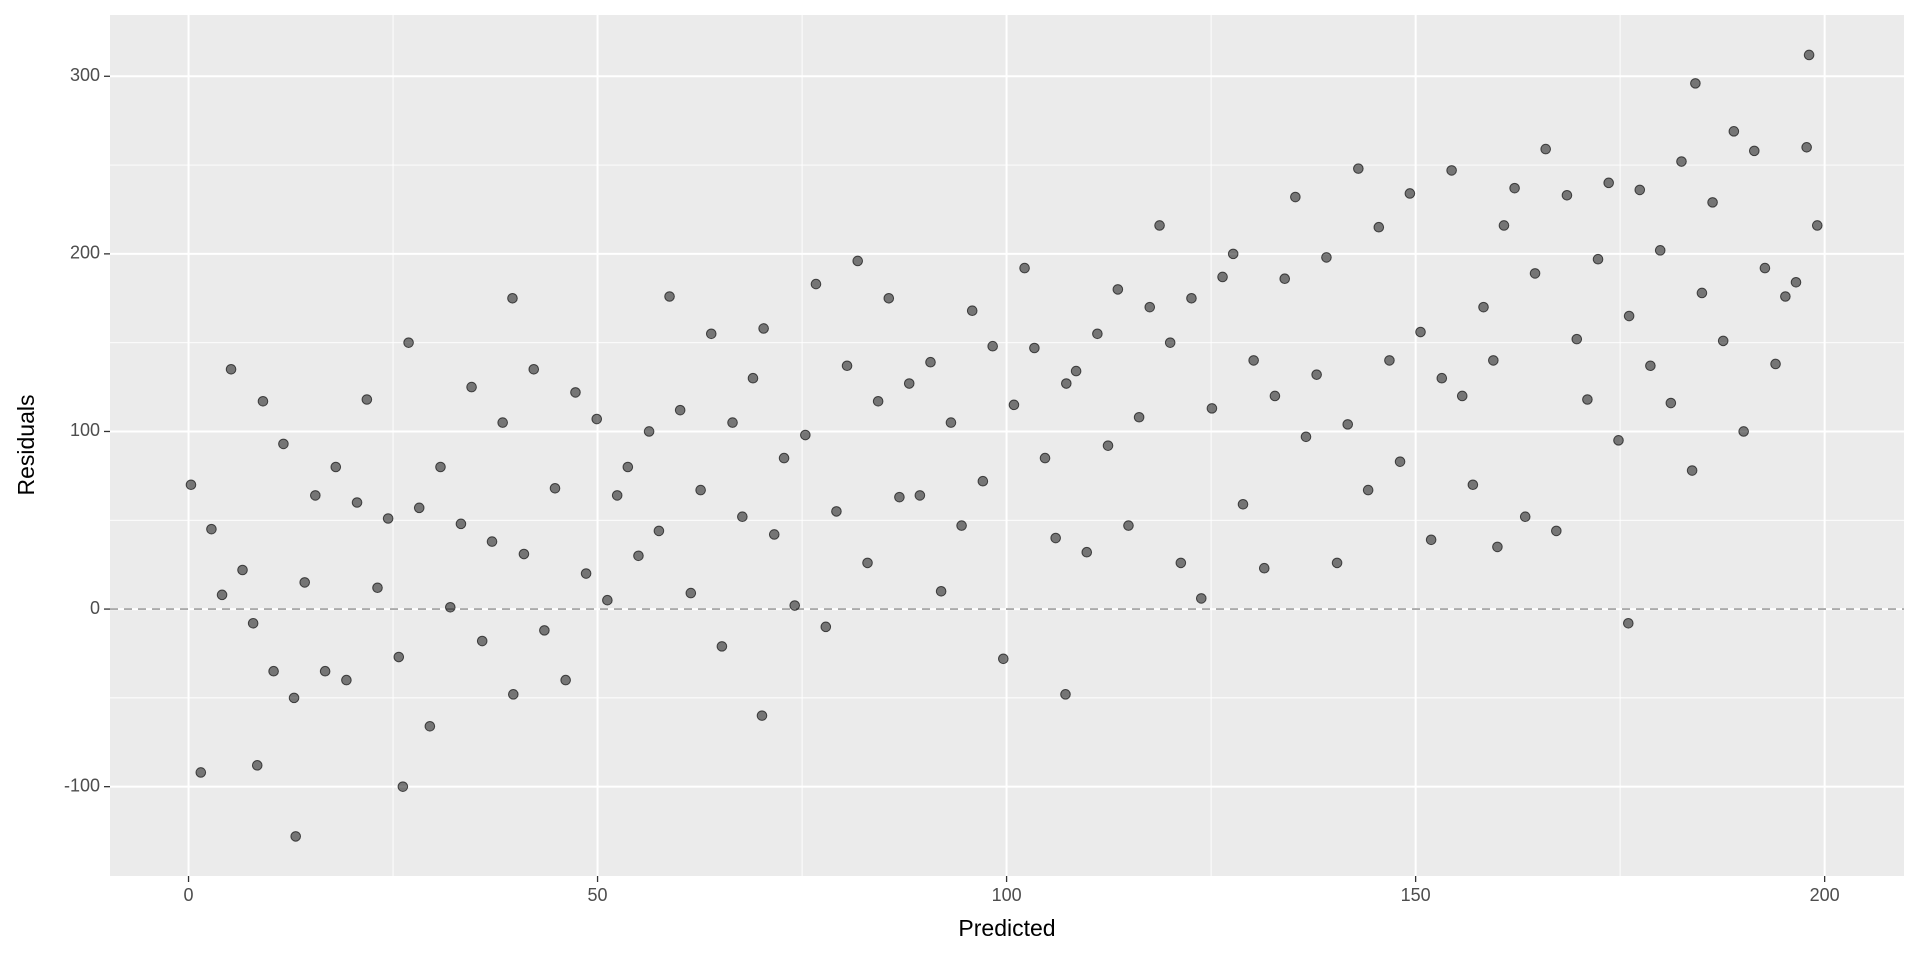  What do you see at coordinates (85, 430) in the screenshot?
I see `y-tick-label: 100` at bounding box center [85, 430].